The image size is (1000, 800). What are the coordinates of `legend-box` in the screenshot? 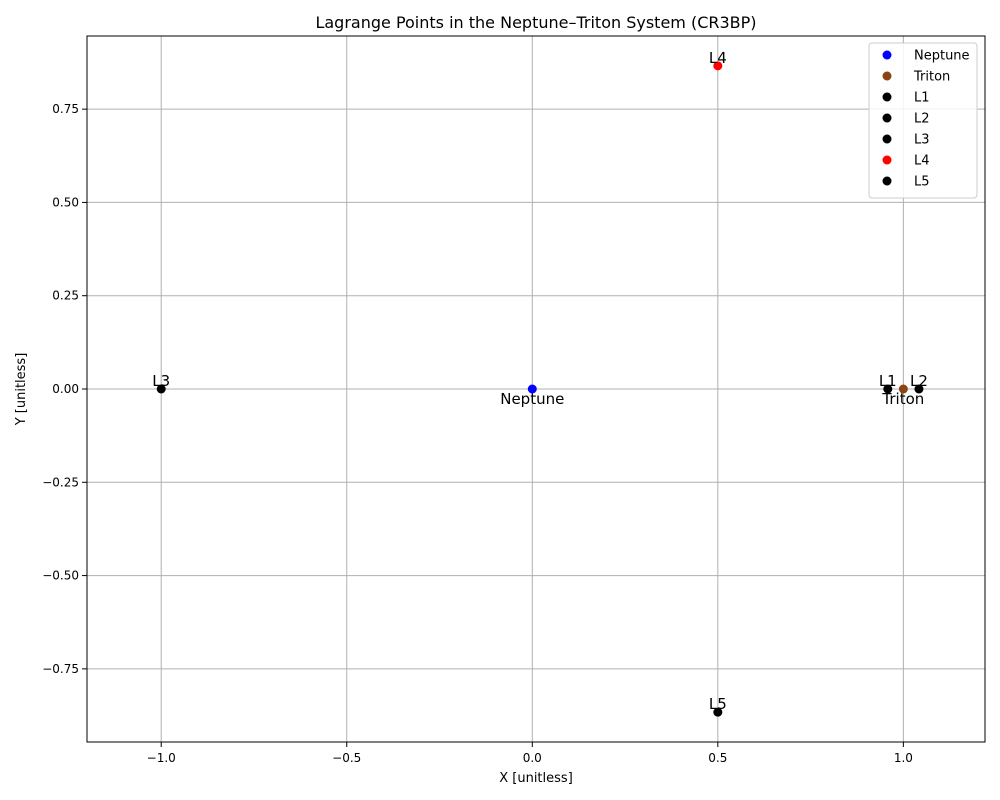 It's located at (923, 120).